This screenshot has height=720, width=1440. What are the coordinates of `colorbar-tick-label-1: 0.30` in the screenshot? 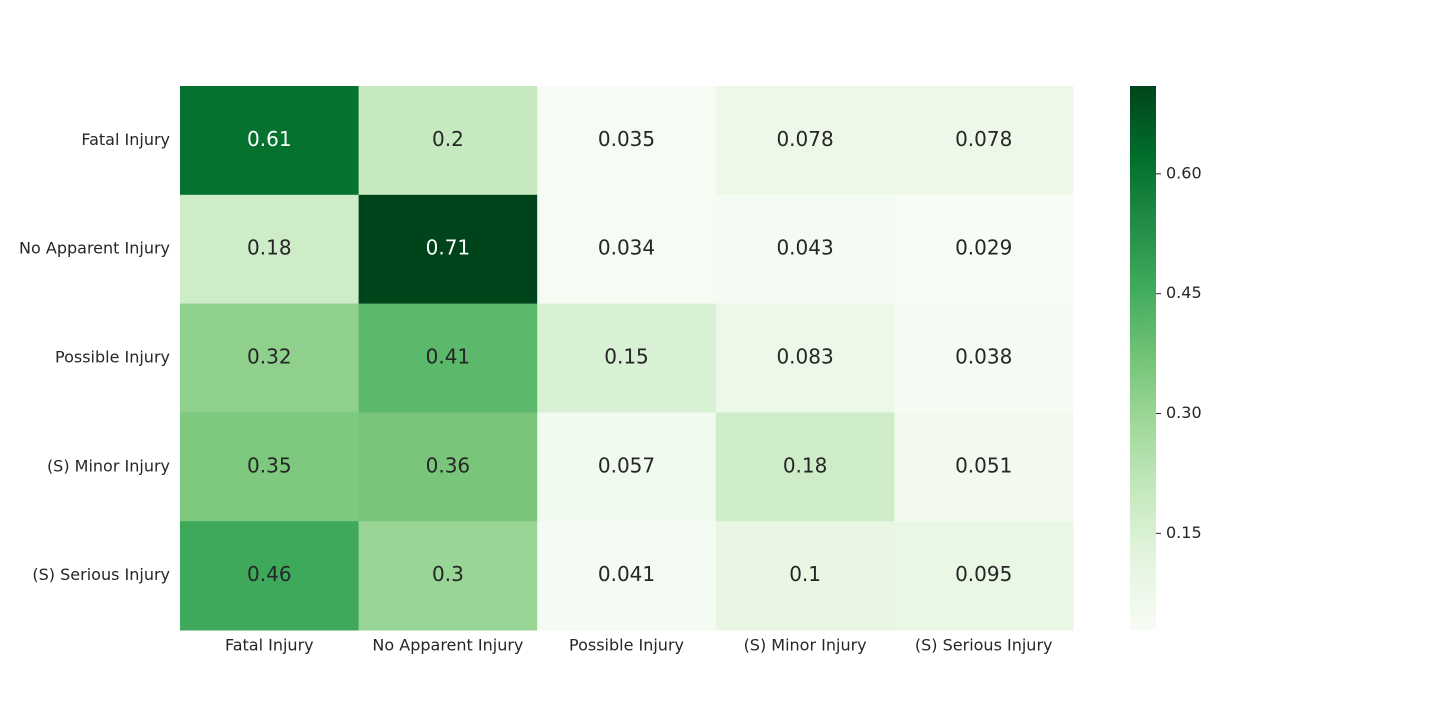 It's located at (1184, 412).